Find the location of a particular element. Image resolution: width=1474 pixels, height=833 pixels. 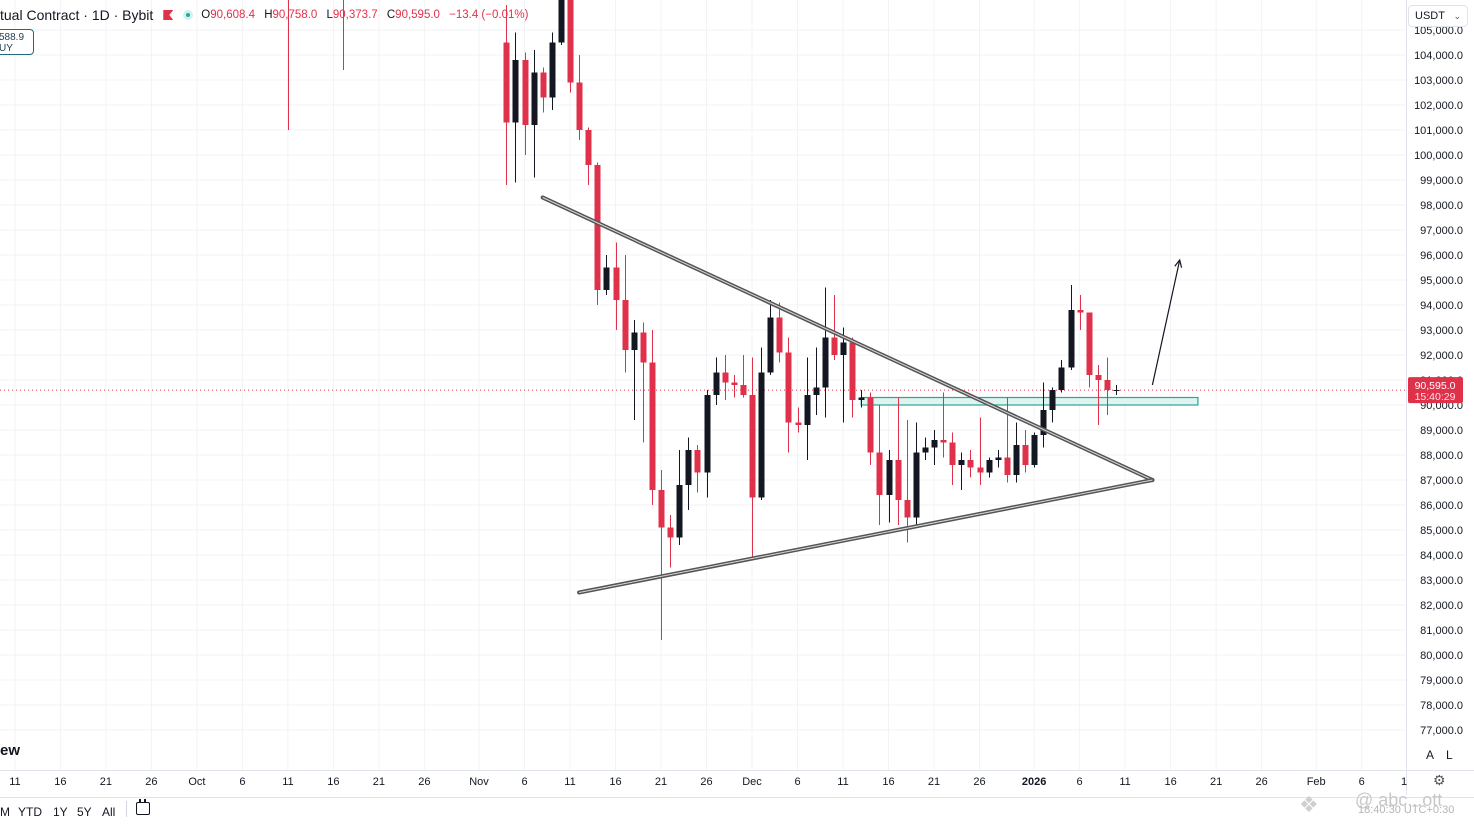

price-tick-label: 80,000.0 is located at coordinates (1441, 656).